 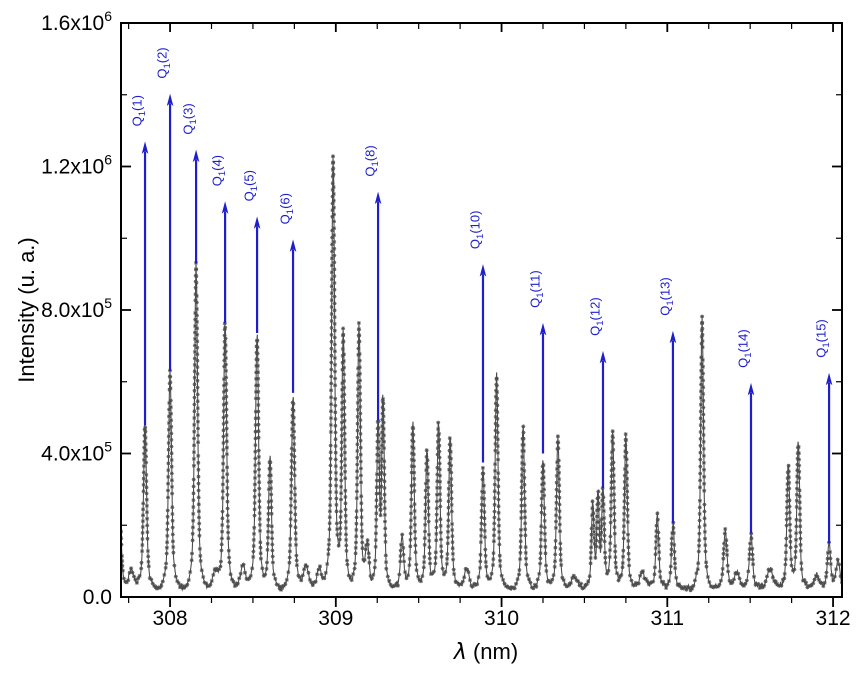 What do you see at coordinates (76, 452) in the screenshot?
I see `y-tick-label: 4.0x10⁵` at bounding box center [76, 452].